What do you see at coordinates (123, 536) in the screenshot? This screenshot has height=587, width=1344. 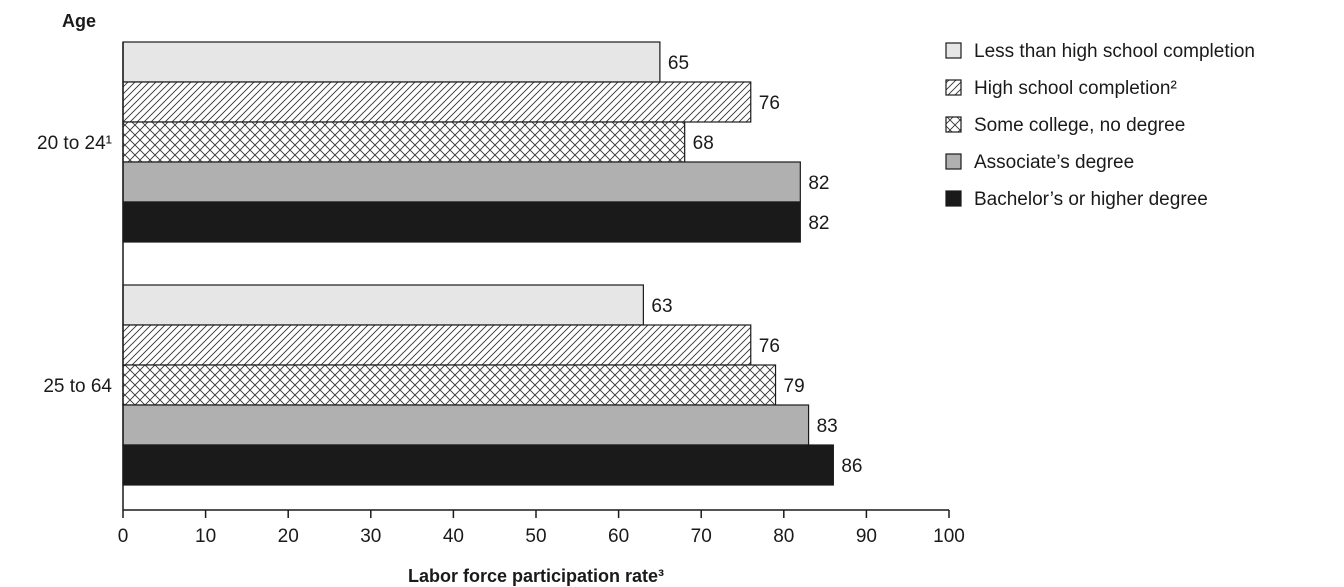 I see `x-tick-label: 0` at bounding box center [123, 536].